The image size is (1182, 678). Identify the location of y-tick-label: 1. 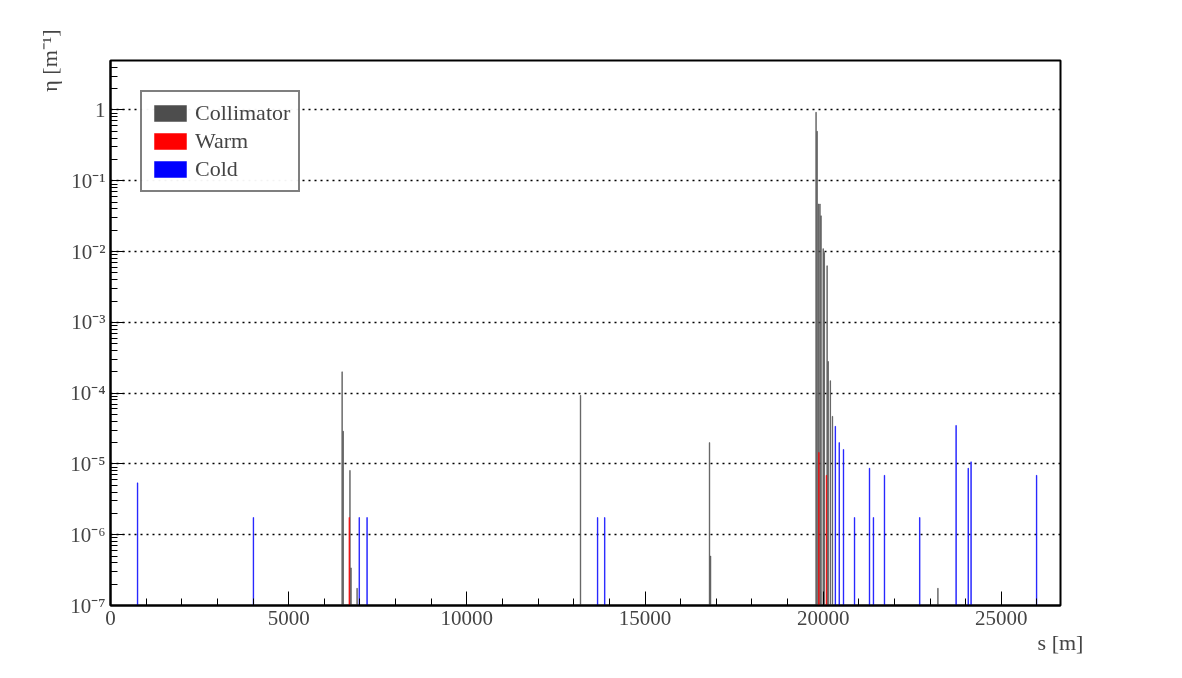
(100, 109).